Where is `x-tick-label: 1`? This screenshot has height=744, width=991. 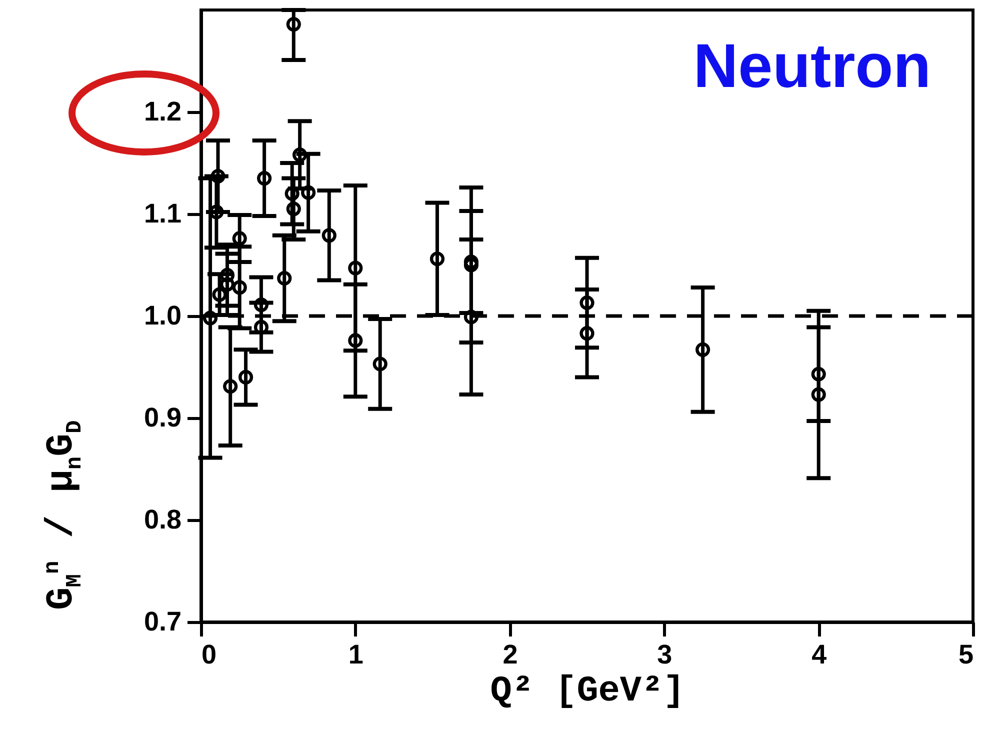
x-tick-label: 1 is located at coordinates (356, 655).